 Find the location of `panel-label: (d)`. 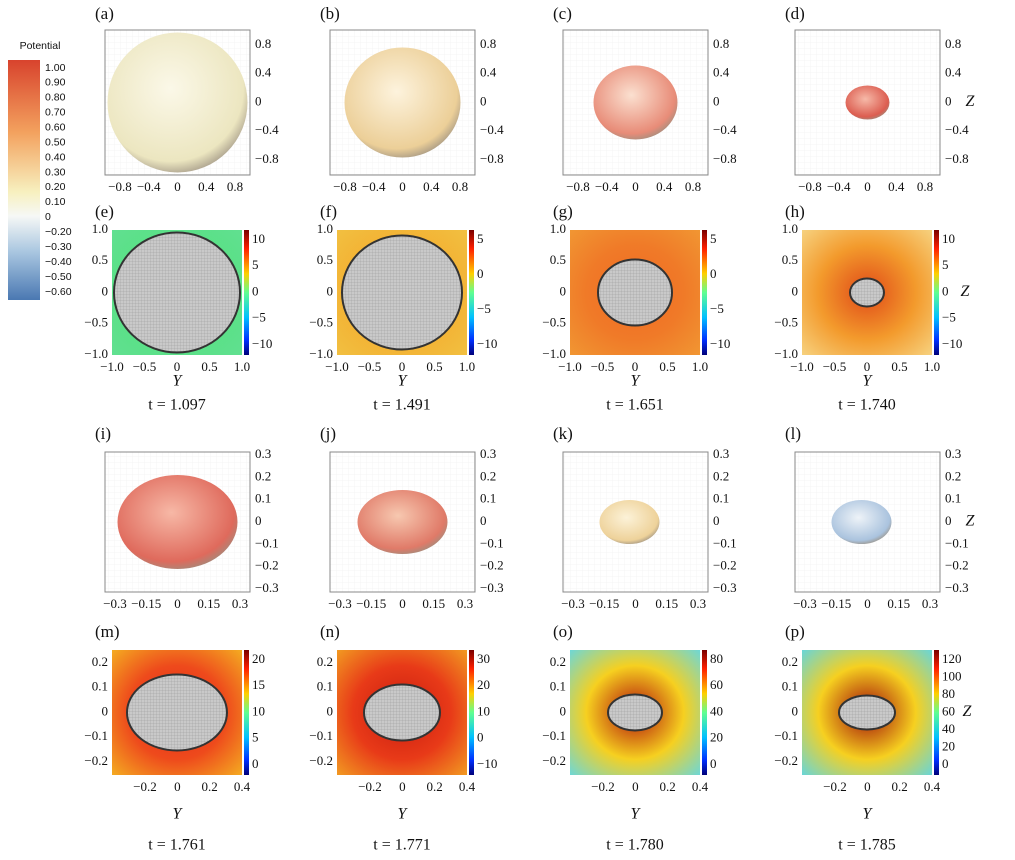

panel-label: (d) is located at coordinates (795, 13).